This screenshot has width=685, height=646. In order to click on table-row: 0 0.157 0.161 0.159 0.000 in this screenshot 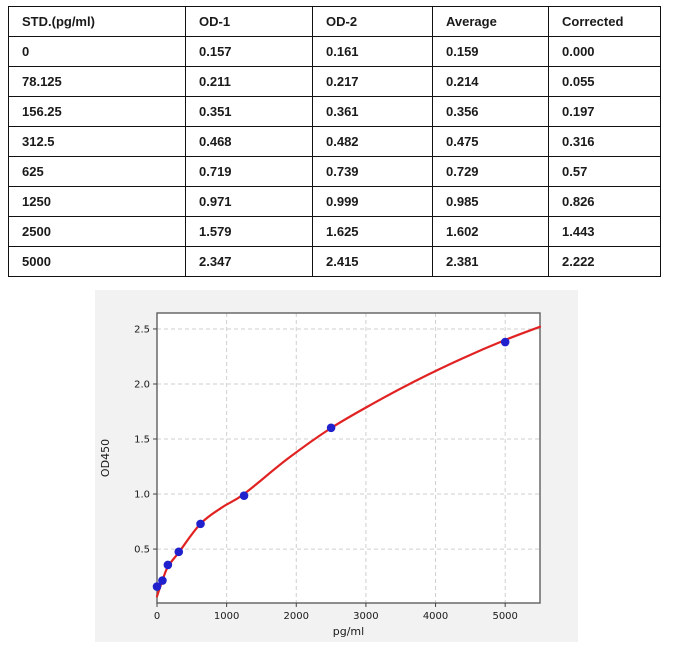, I will do `click(334, 51)`.